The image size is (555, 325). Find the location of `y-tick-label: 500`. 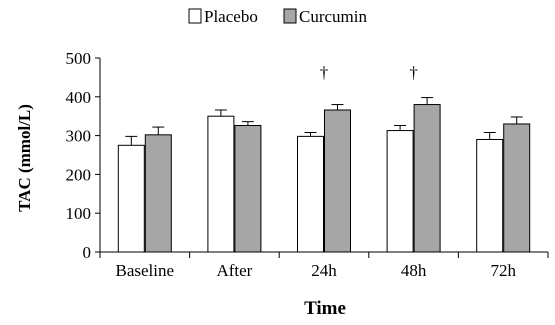

y-tick-label: 500 is located at coordinates (79, 58).